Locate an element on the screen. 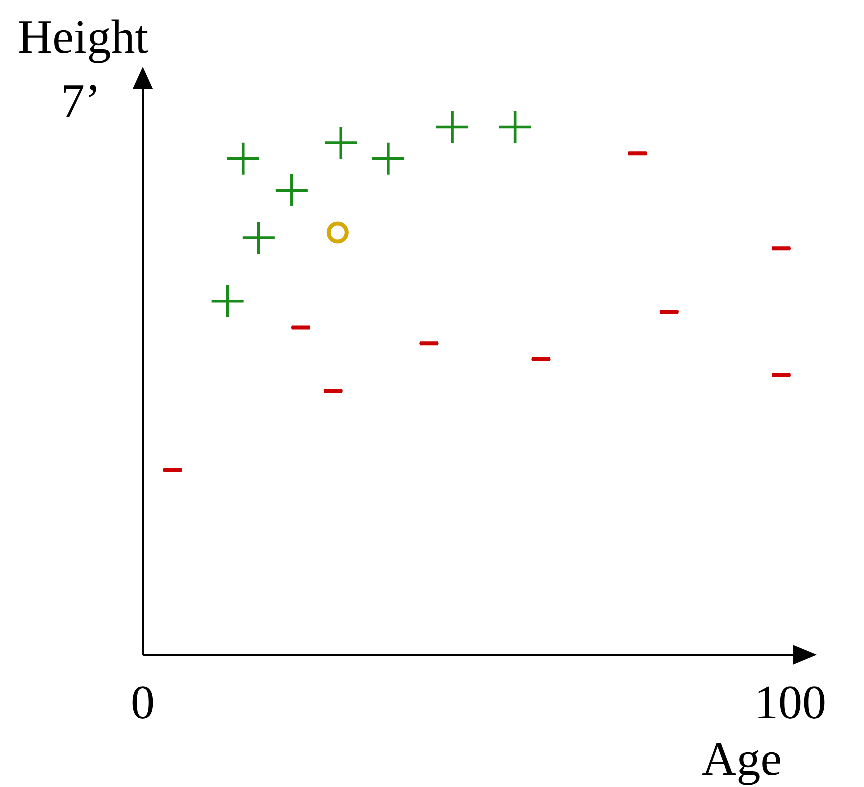 The height and width of the screenshot is (787, 864). x-tick-label: 100 is located at coordinates (790, 703).